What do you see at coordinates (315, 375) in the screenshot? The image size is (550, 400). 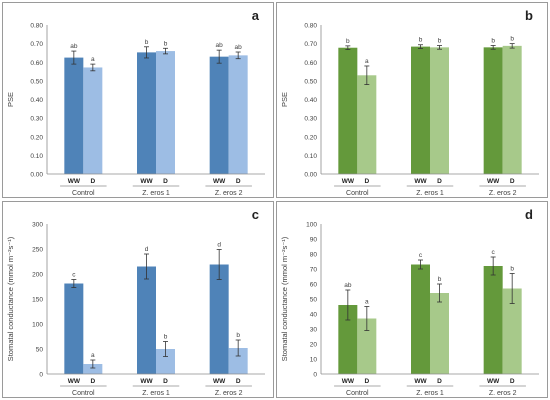 I see `y-tick-label: 0` at bounding box center [315, 375].